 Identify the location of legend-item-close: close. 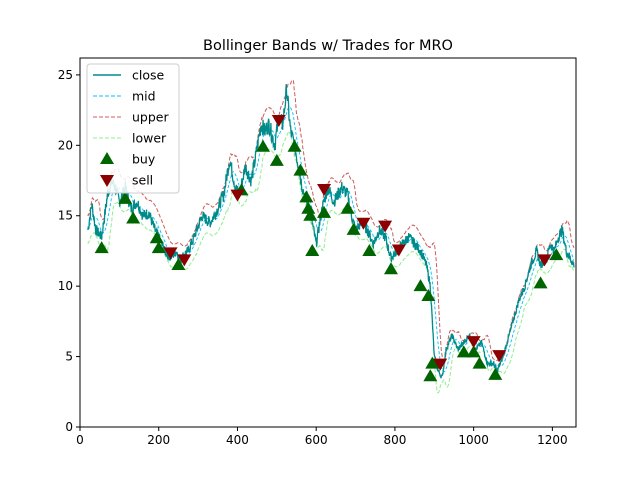
(129, 75).